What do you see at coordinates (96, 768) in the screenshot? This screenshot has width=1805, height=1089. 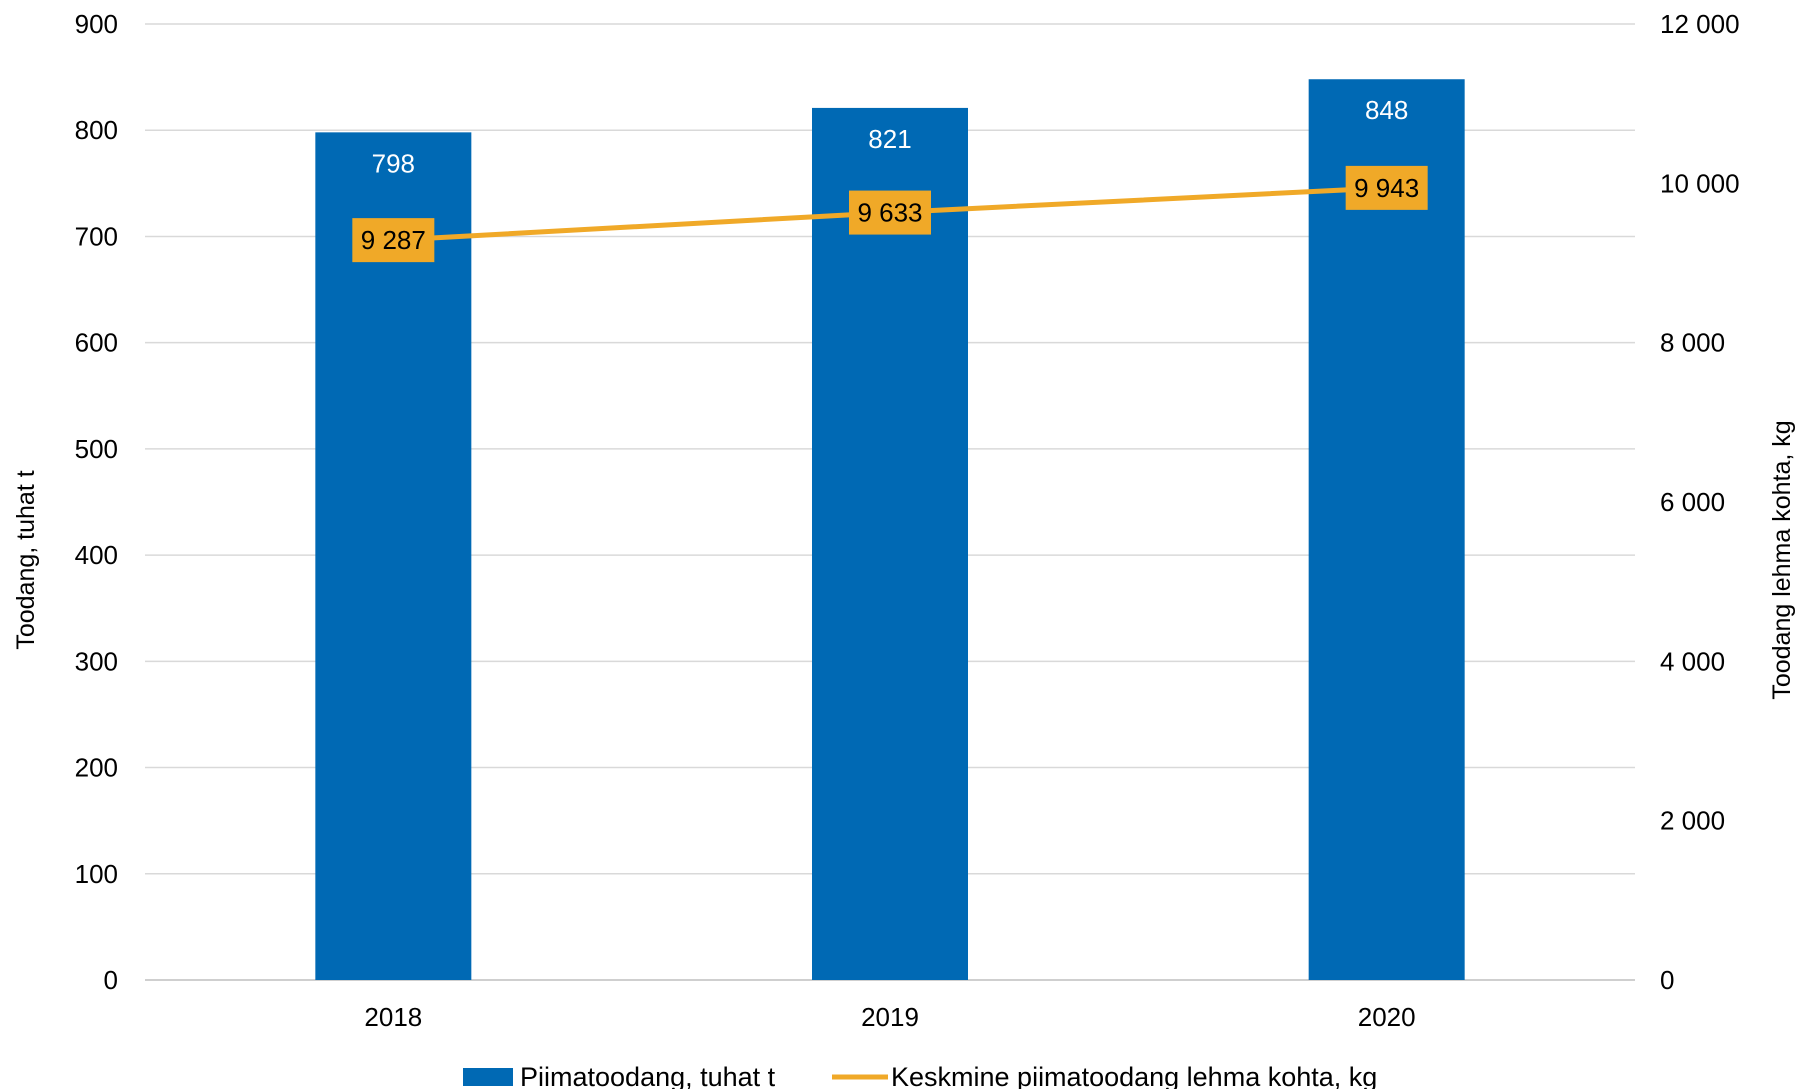 I see `left-tick-label: 200` at bounding box center [96, 768].